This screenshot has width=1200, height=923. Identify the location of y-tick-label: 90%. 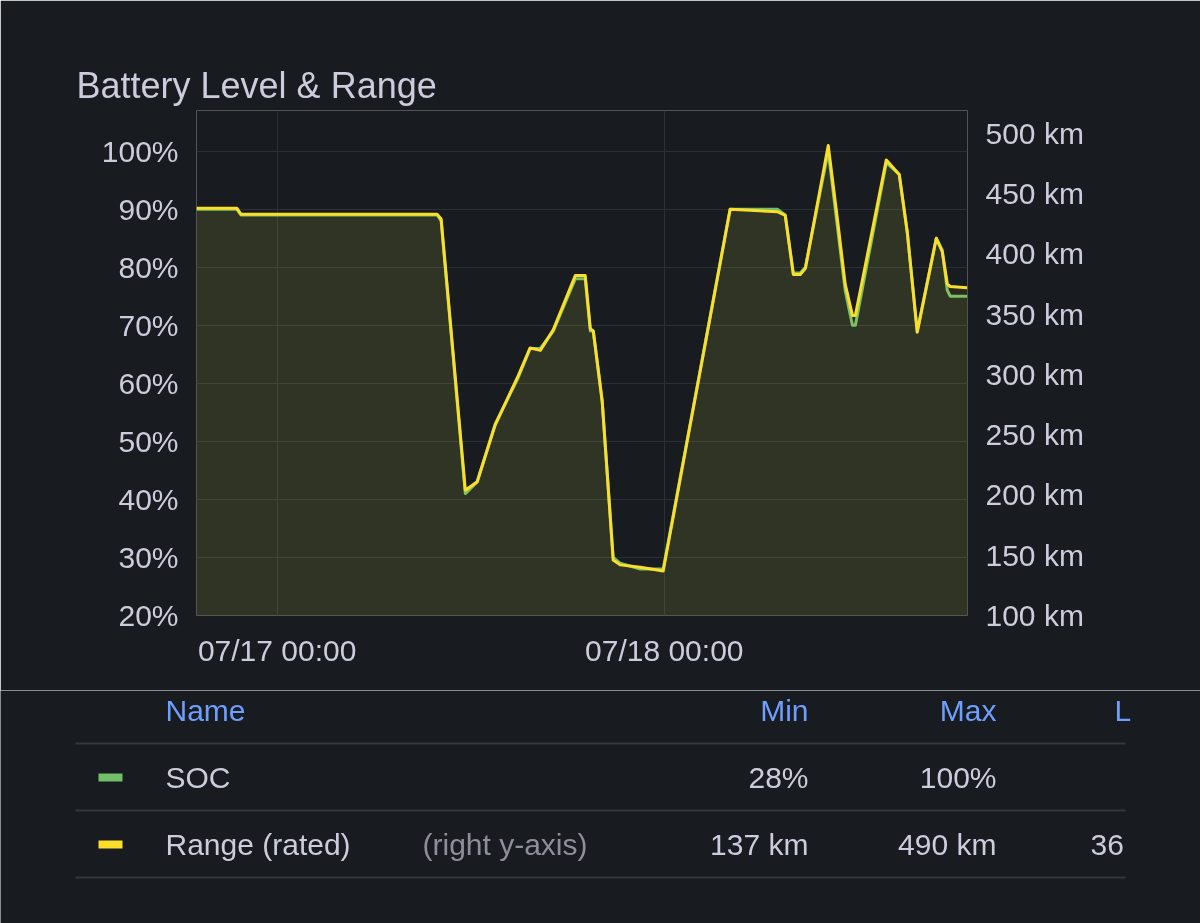
(148, 209).